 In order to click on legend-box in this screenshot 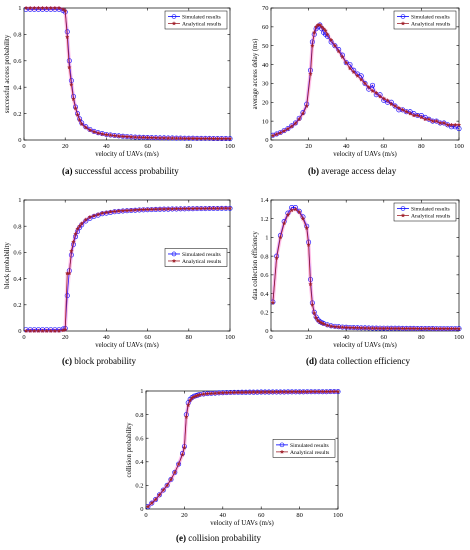, I will do `click(196, 257)`.